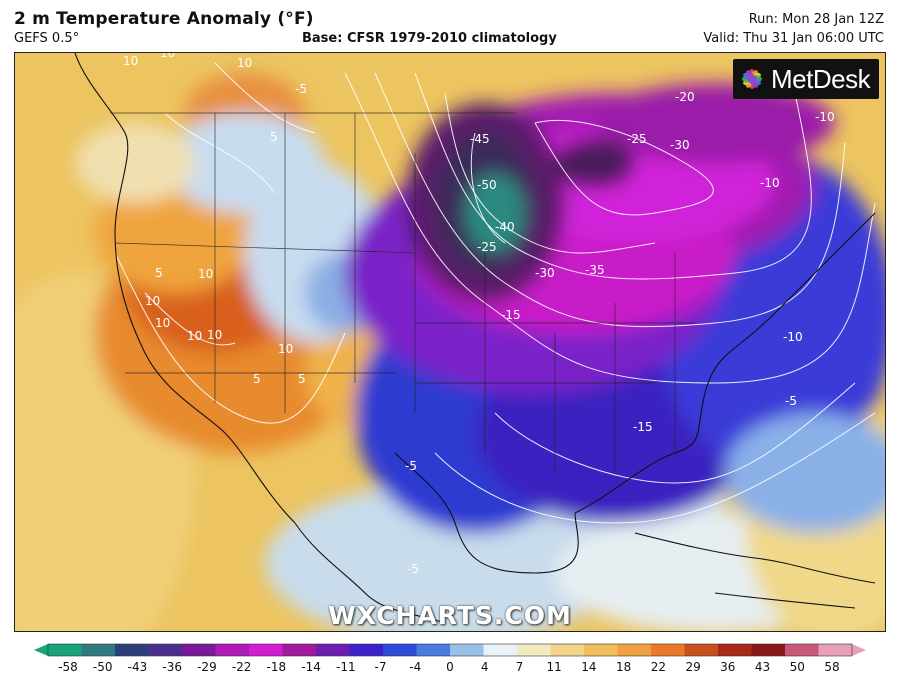 The height and width of the screenshot is (689, 900). I want to click on colorbar-tick-label: 14, so click(589, 667).